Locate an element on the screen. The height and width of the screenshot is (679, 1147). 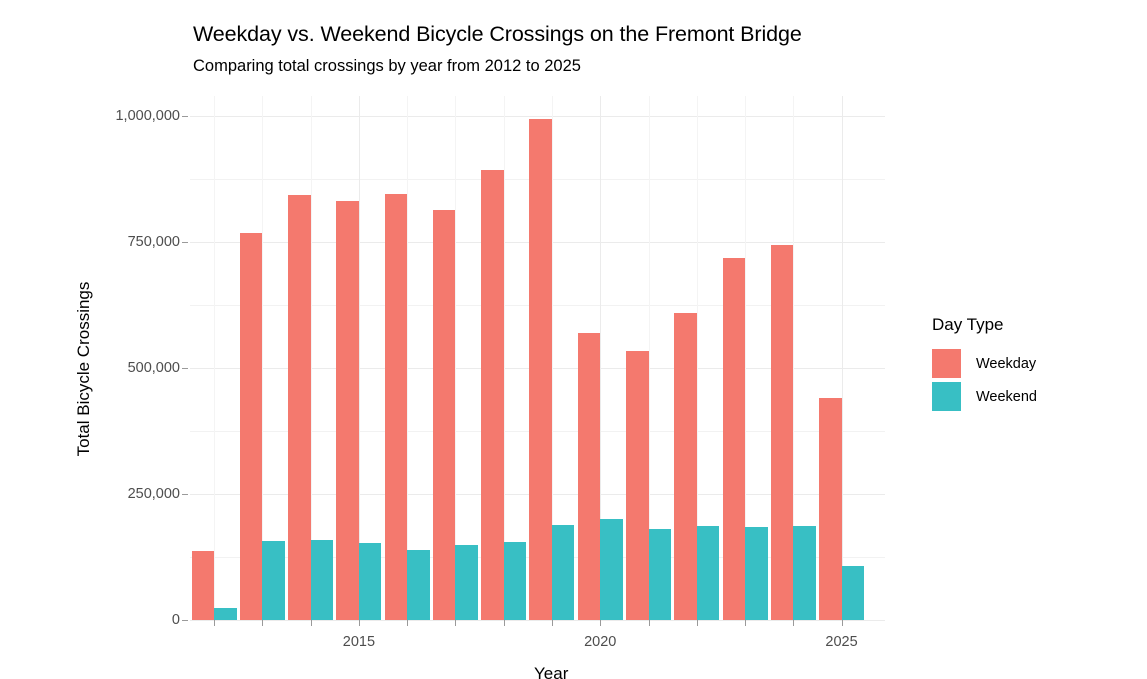
bar-weekend-2013 is located at coordinates (273, 580).